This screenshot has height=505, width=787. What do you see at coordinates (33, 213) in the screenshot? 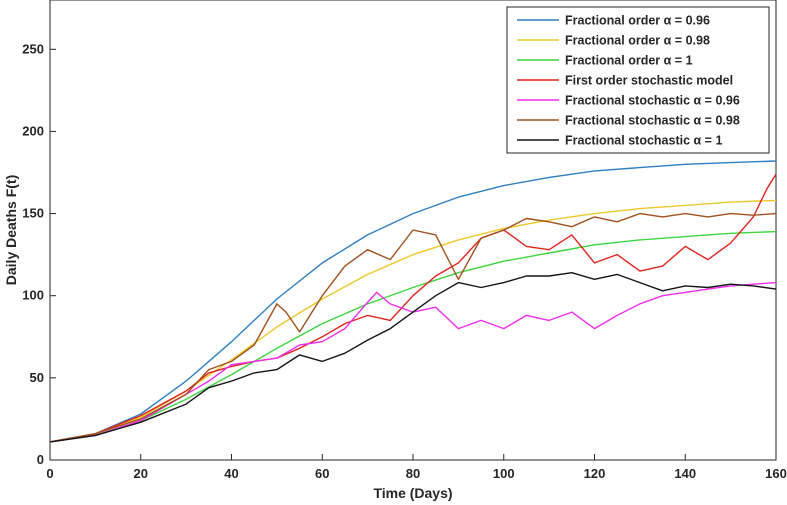
I see `y-tick-label: 150` at bounding box center [33, 213].